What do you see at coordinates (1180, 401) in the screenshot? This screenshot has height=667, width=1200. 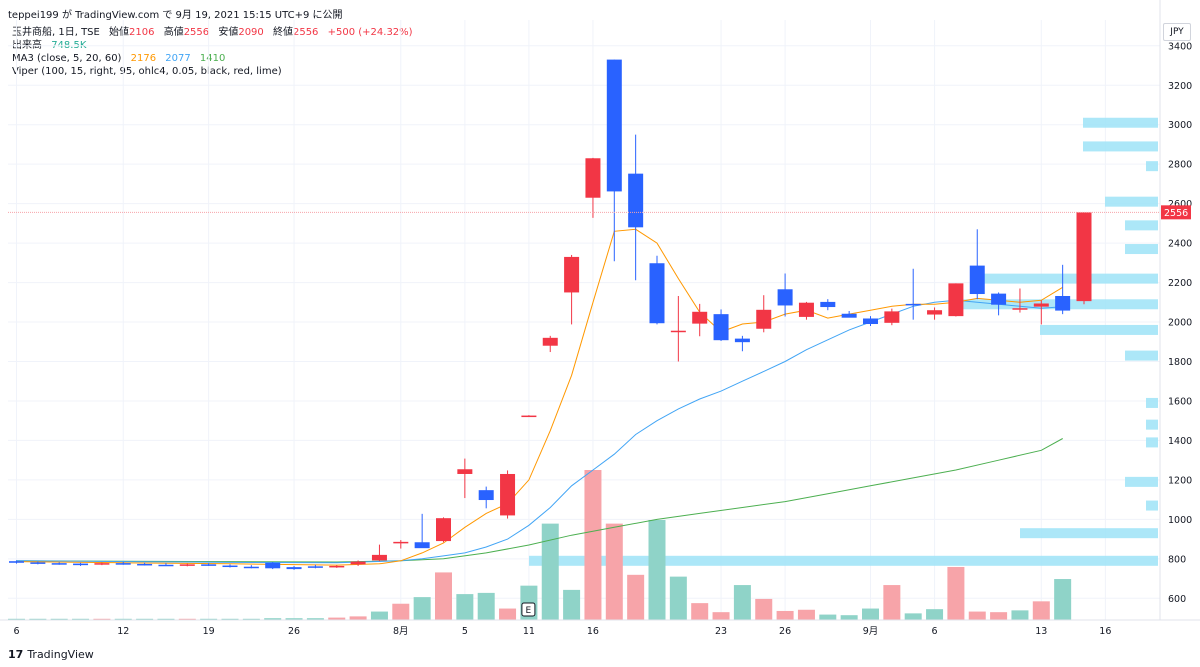 I see `price-tick-label: 1600` at bounding box center [1180, 401].